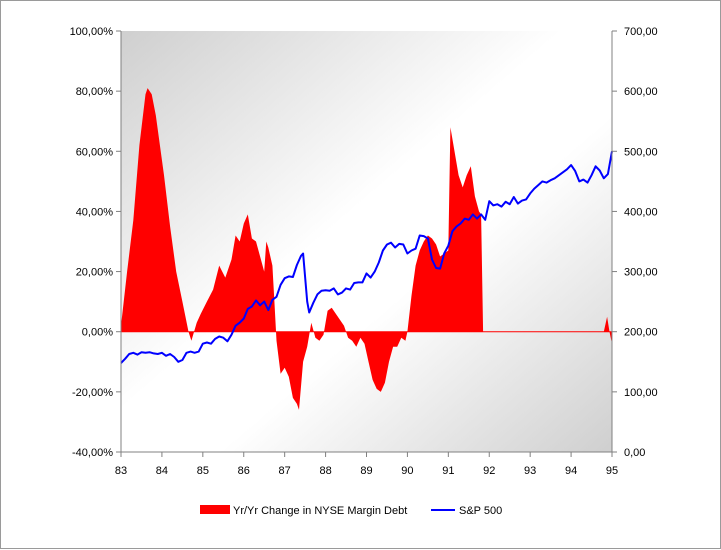 This screenshot has height=550, width=721. Describe the element at coordinates (641, 92) in the screenshot. I see `y-right-tick-label: 600,00` at that location.